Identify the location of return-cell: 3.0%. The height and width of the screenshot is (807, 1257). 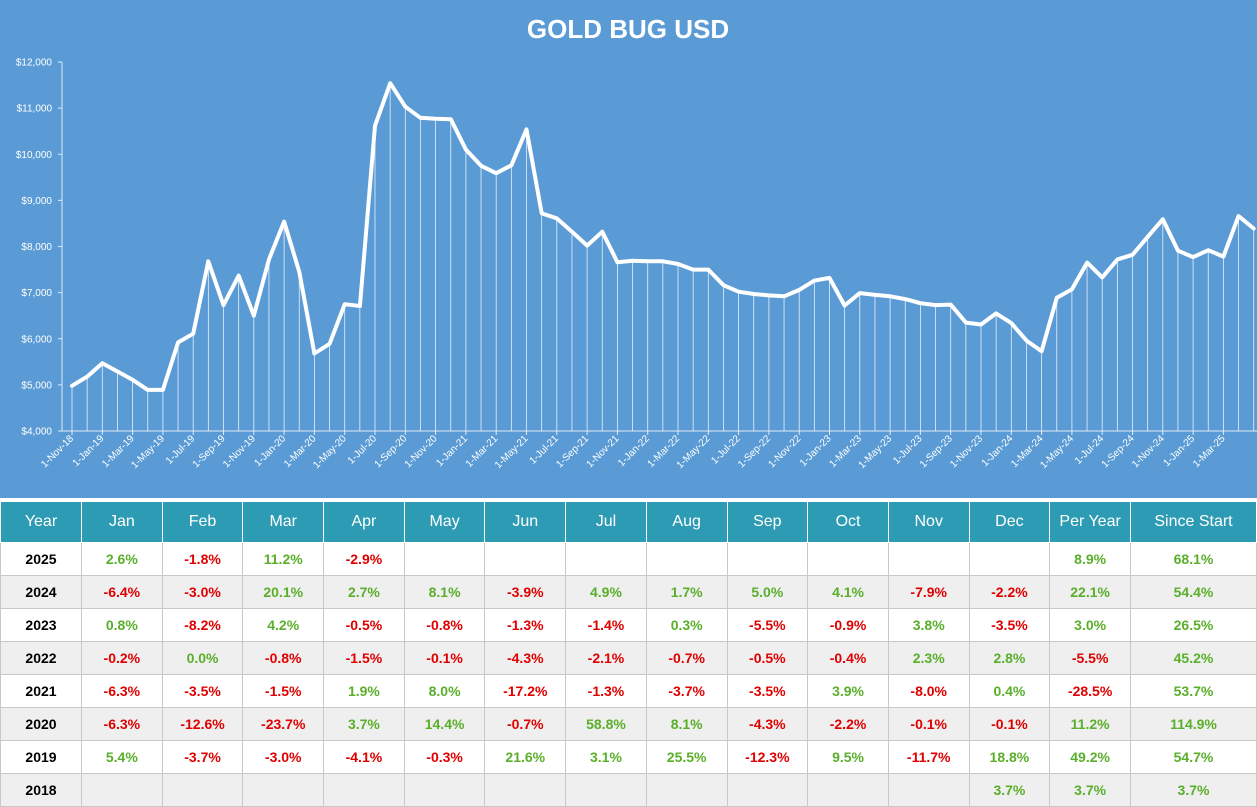
(1090, 625).